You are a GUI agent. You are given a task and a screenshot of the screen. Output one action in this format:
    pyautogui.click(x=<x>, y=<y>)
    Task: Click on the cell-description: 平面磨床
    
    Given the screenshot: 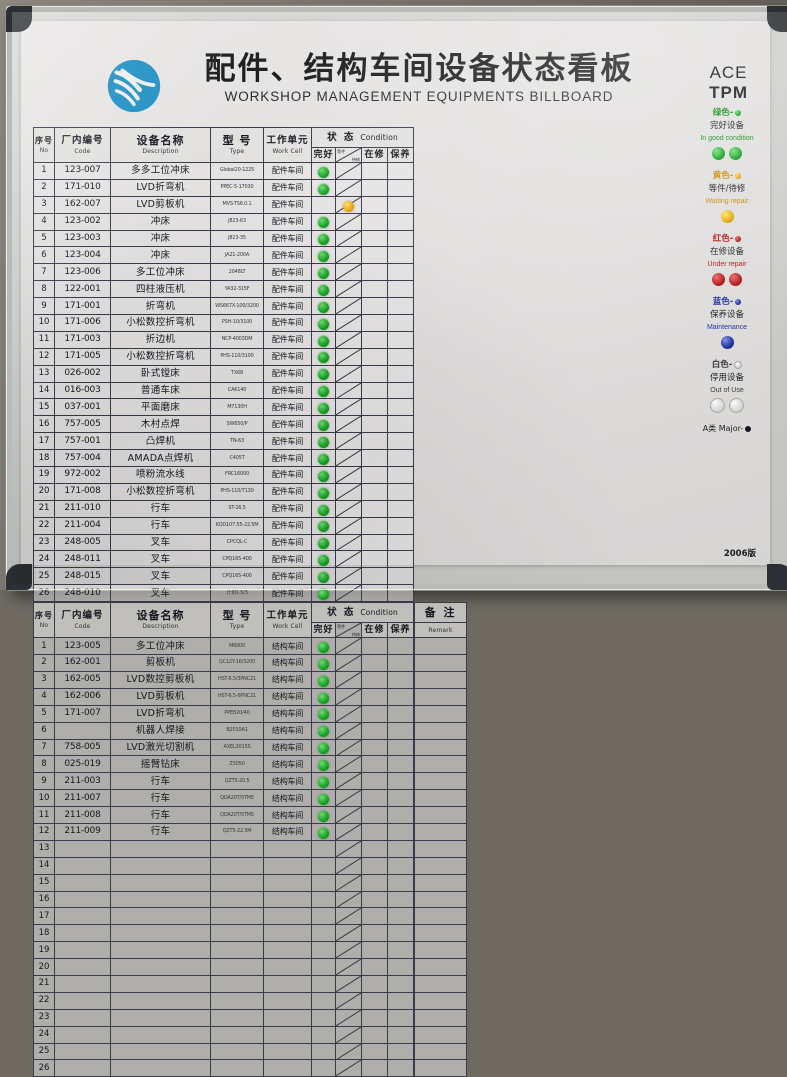 What is the action you would take?
    pyautogui.click(x=161, y=407)
    